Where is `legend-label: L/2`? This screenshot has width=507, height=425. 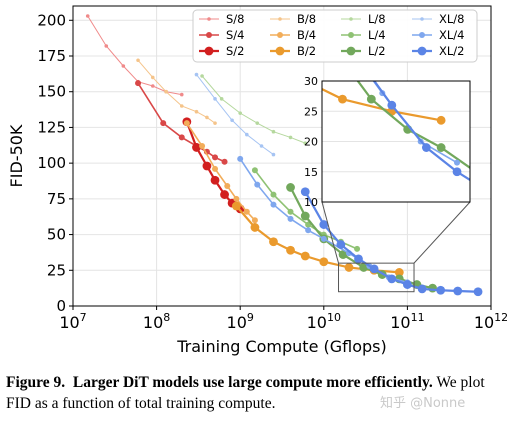 legend-label: L/2 is located at coordinates (377, 51).